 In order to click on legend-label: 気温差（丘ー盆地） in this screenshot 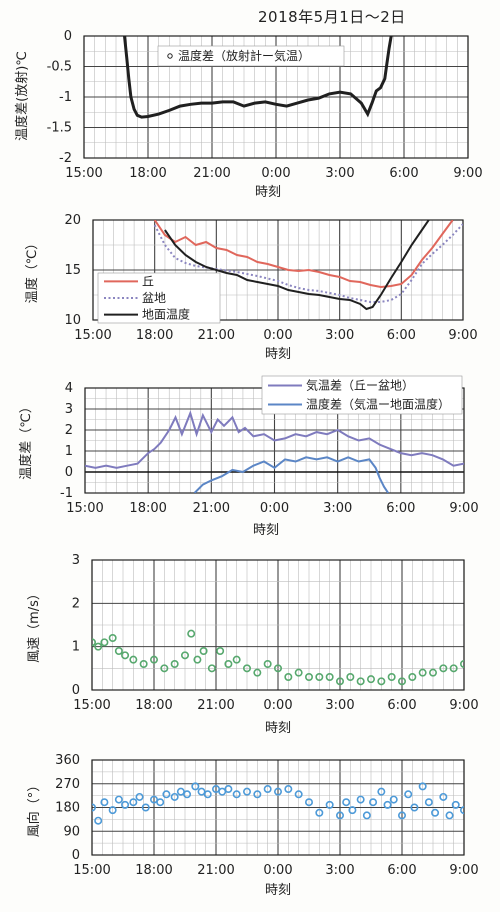, I will do `click(360, 385)`.